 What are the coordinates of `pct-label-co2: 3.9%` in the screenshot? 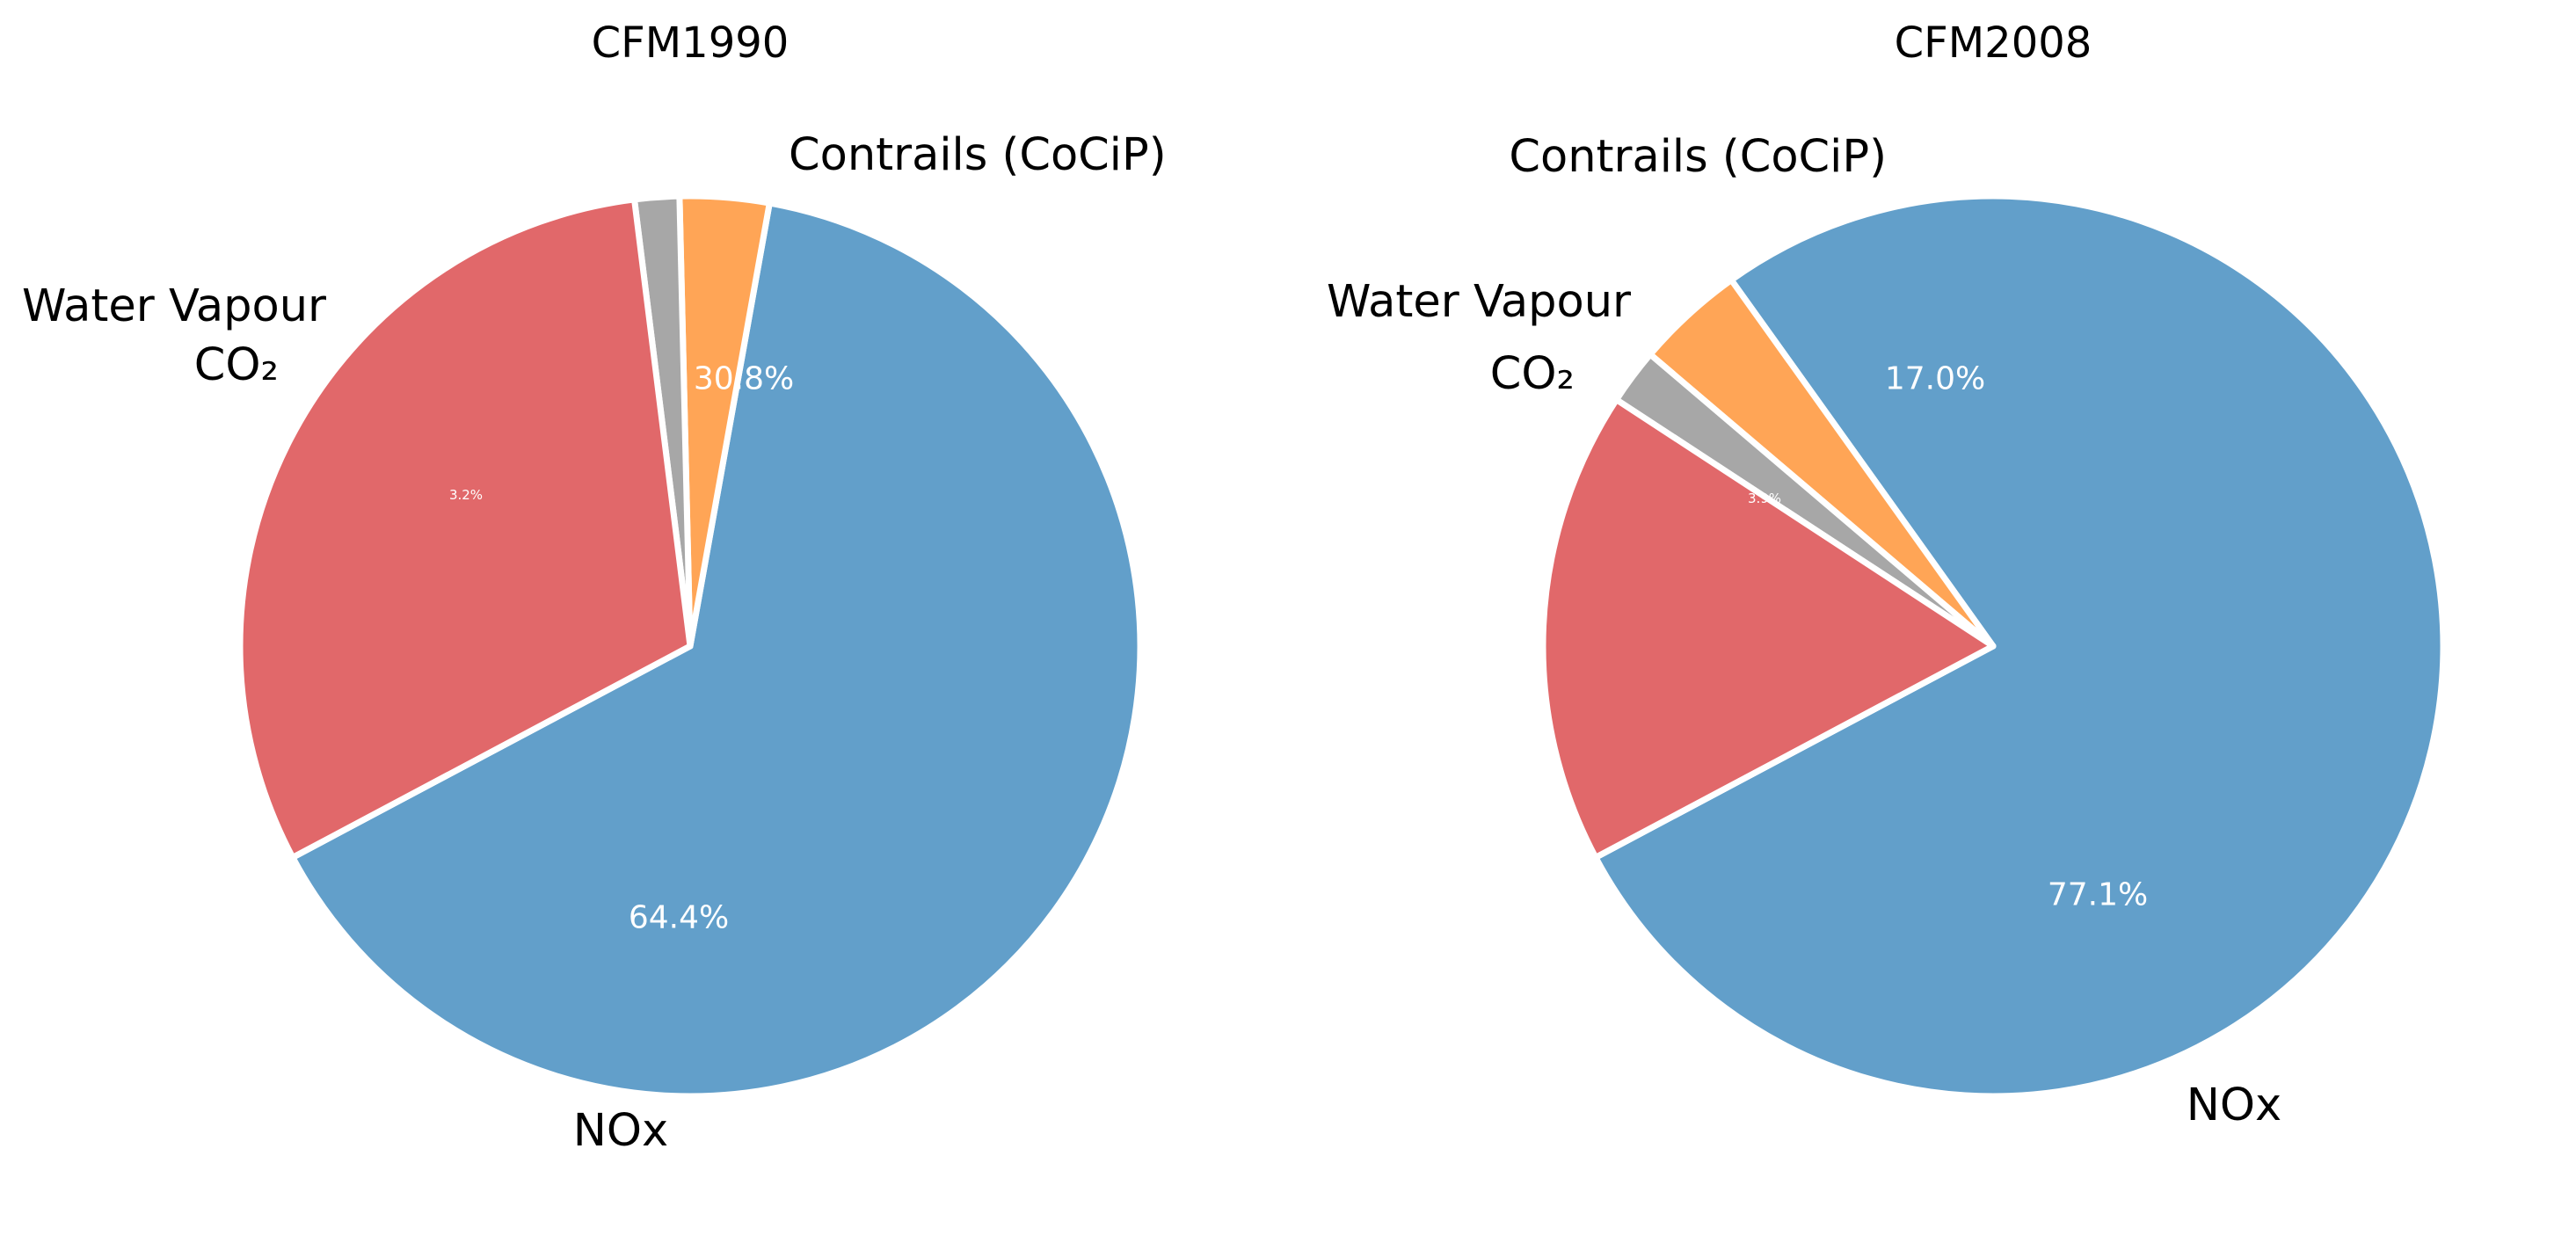 It's located at (1764, 499).